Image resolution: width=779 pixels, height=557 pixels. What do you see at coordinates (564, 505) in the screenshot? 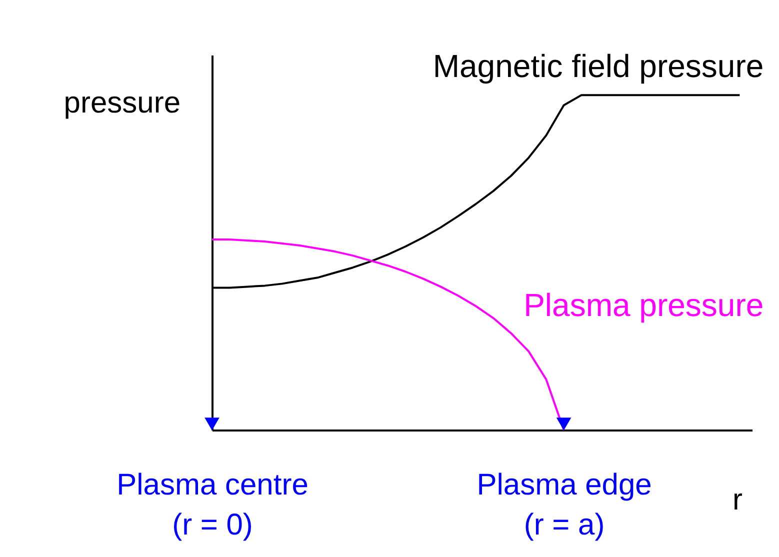
I see `x-tick-label: Plasma edge (r = a)` at bounding box center [564, 505].